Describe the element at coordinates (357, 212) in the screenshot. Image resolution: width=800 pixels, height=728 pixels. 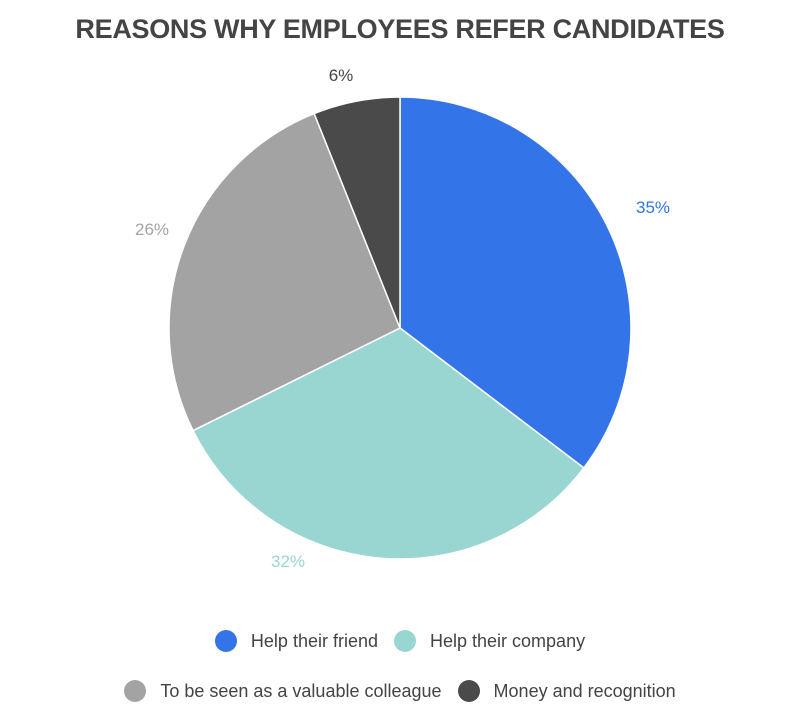
I see `slice-money-recognition` at that location.